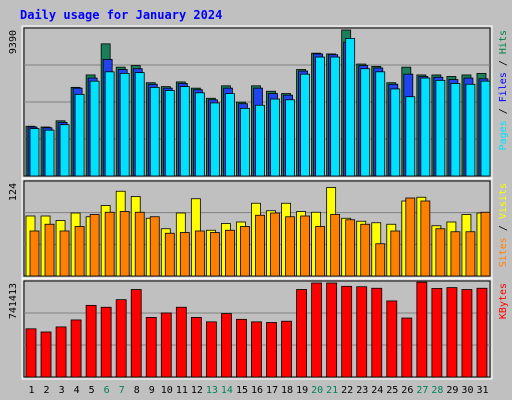 This screenshot has height=400, width=512. Describe the element at coordinates (422, 390) in the screenshot. I see `day-label: 27` at that location.